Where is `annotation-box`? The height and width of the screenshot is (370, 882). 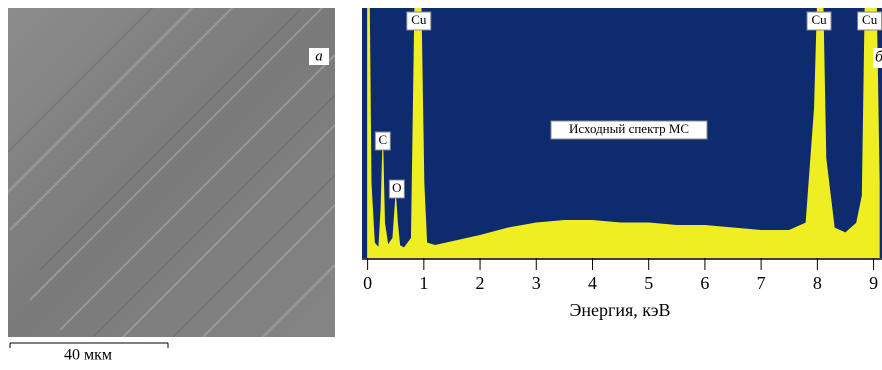
annotation-box is located at coordinates (629, 130).